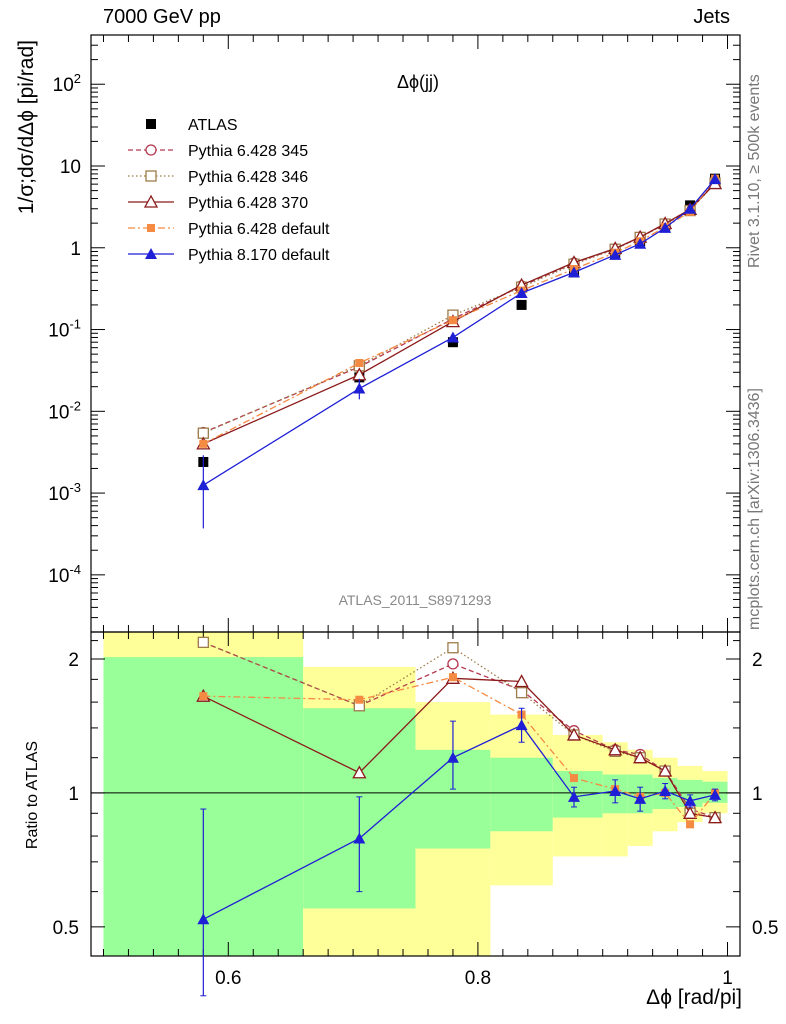 This screenshot has height=1024, width=786. What do you see at coordinates (418, 82) in the screenshot?
I see `plot-title: Δϕ(jj)` at bounding box center [418, 82].